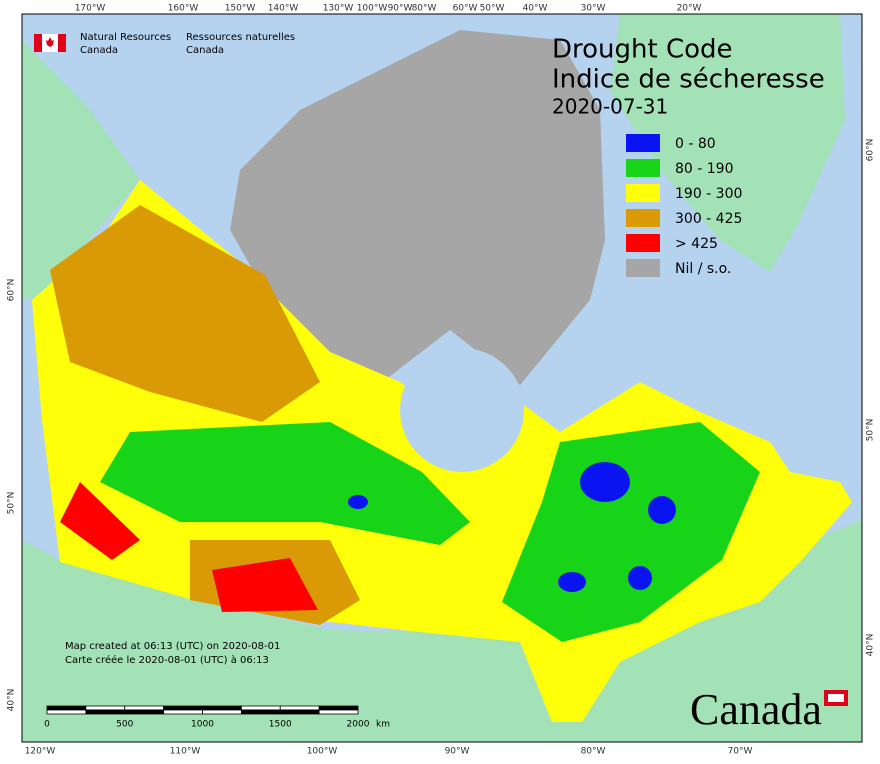 The width and height of the screenshot is (880, 764). What do you see at coordinates (688, 80) in the screenshot?
I see `title: Indice de sécheresse` at bounding box center [688, 80].